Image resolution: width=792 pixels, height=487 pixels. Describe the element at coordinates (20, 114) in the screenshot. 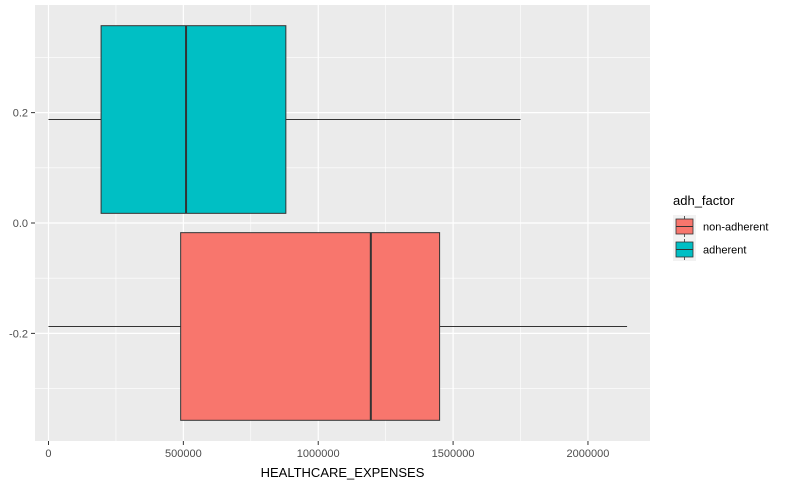

I see `y-tick-label: 0.2` at that location.